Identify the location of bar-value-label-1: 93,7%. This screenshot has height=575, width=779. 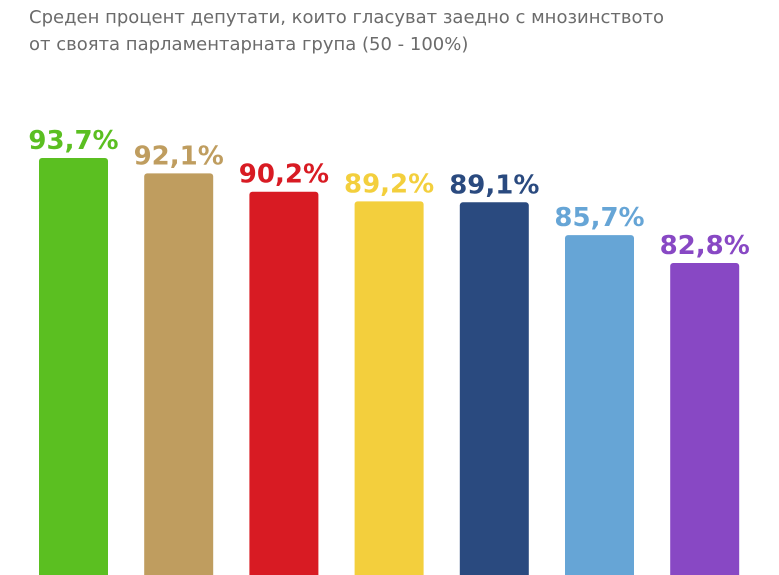
(73, 141).